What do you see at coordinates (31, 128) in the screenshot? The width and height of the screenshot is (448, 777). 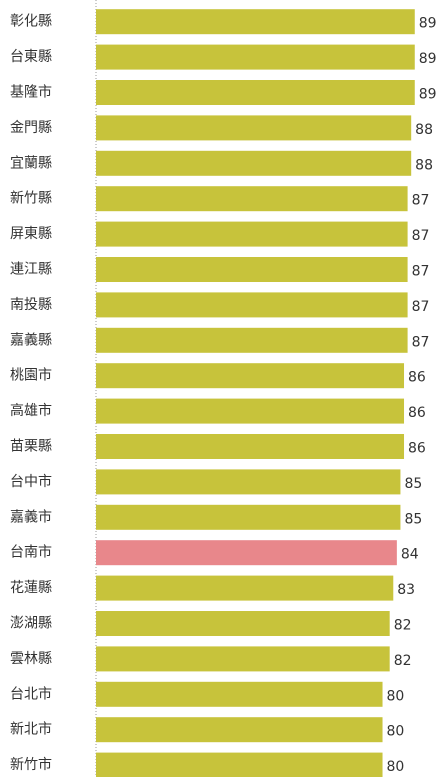 I see `category-label: 金門縣` at bounding box center [31, 128].